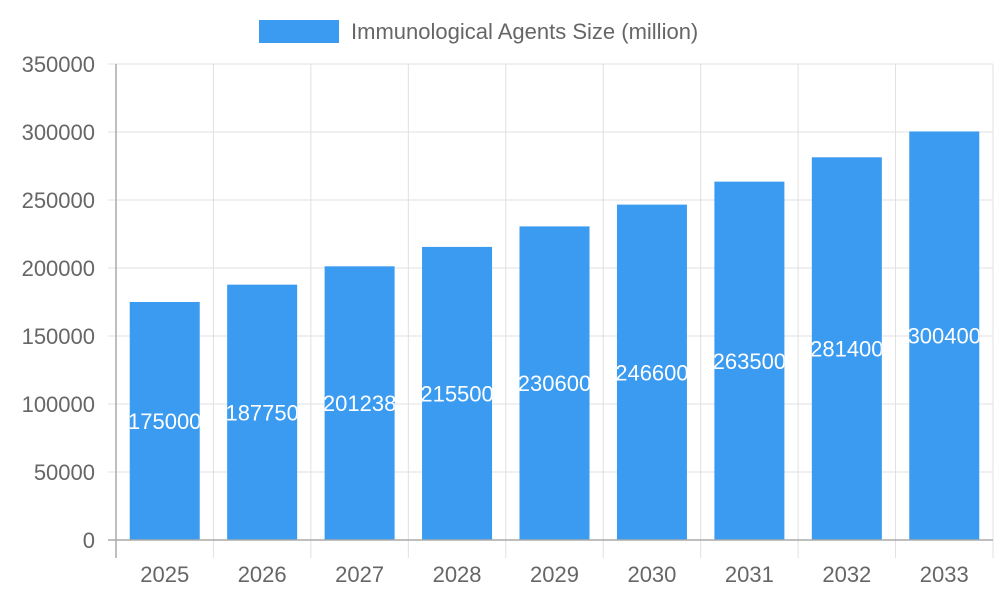  What do you see at coordinates (524, 31) in the screenshot?
I see `legend-label: Immunological Agents Size (million)` at bounding box center [524, 31].